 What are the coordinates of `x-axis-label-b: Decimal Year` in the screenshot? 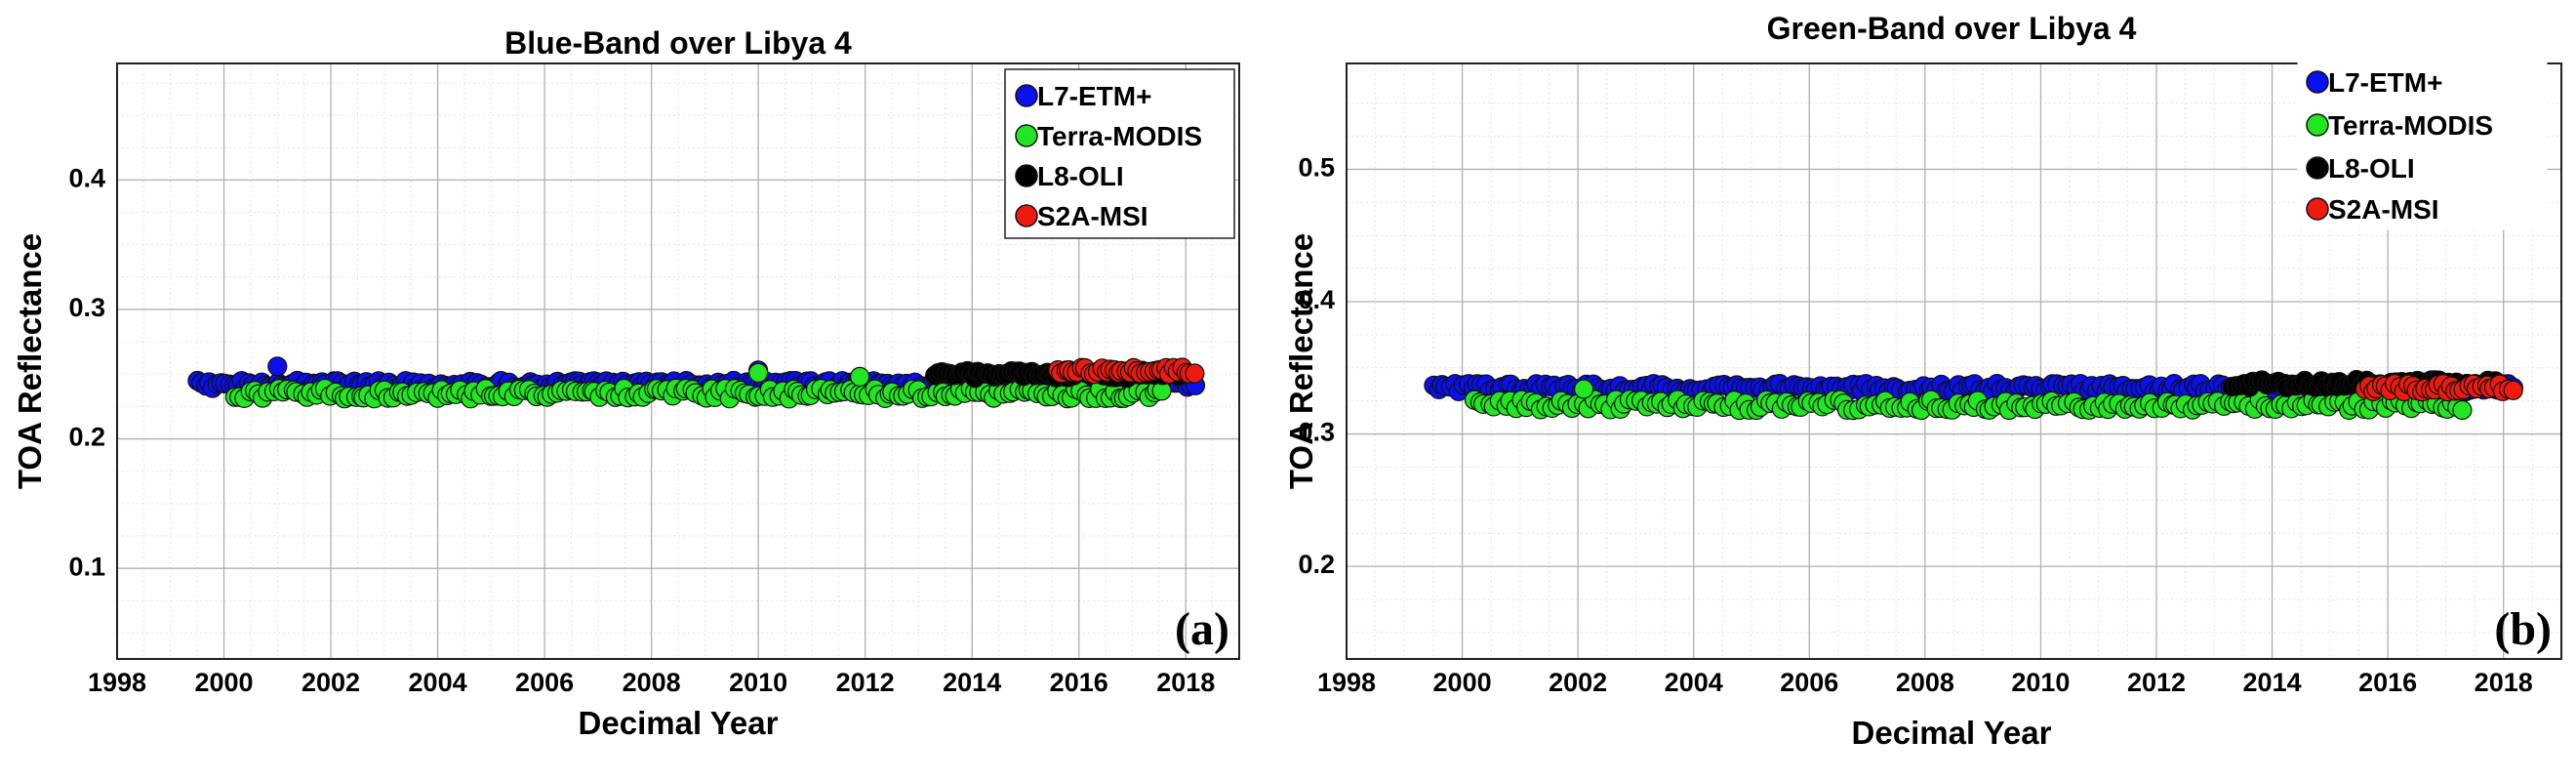 It's located at (1952, 733).